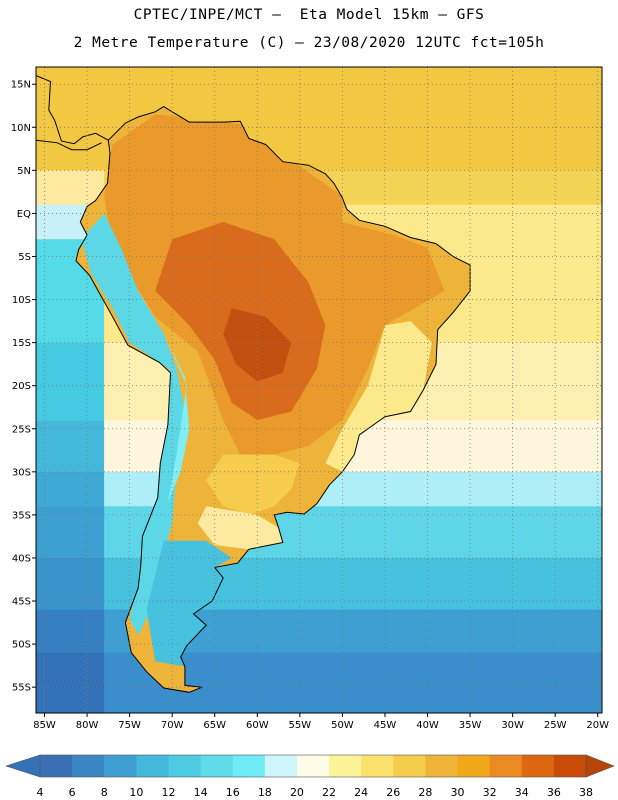 Image resolution: width=618 pixels, height=800 pixels. Describe the element at coordinates (378, 396) in the screenshot. I see `land-zone-east-coast-mild` at that location.